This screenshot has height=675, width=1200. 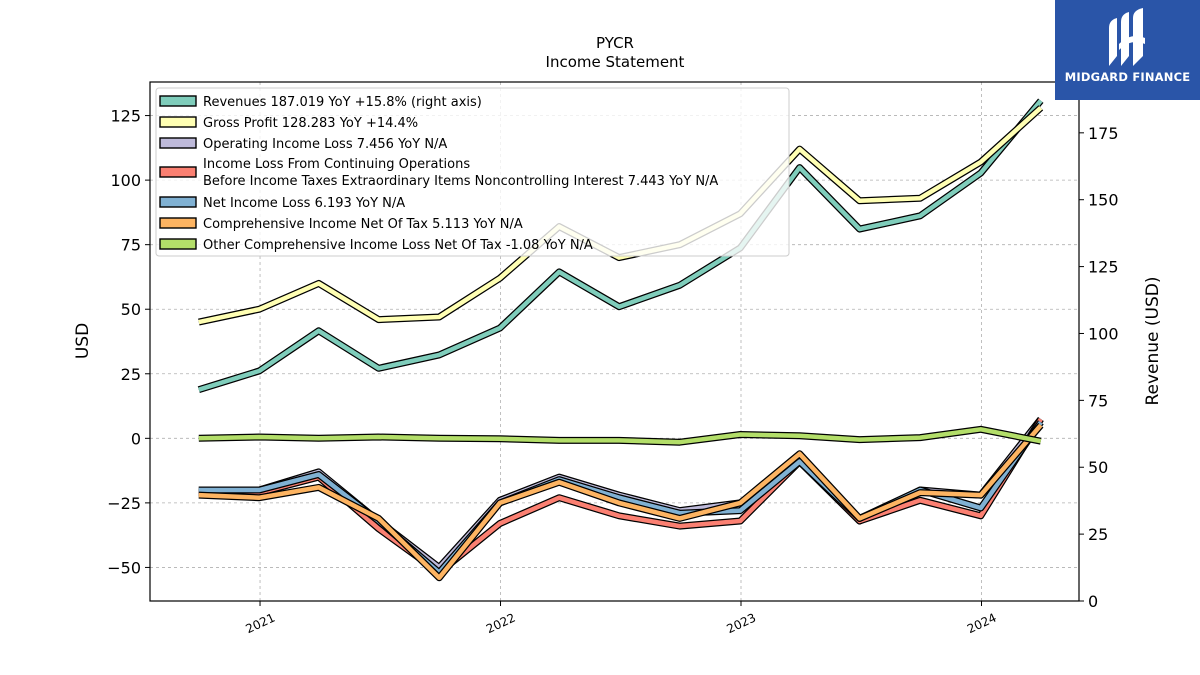 I want to click on midgard-logo-icon, so click(x=1127, y=37).